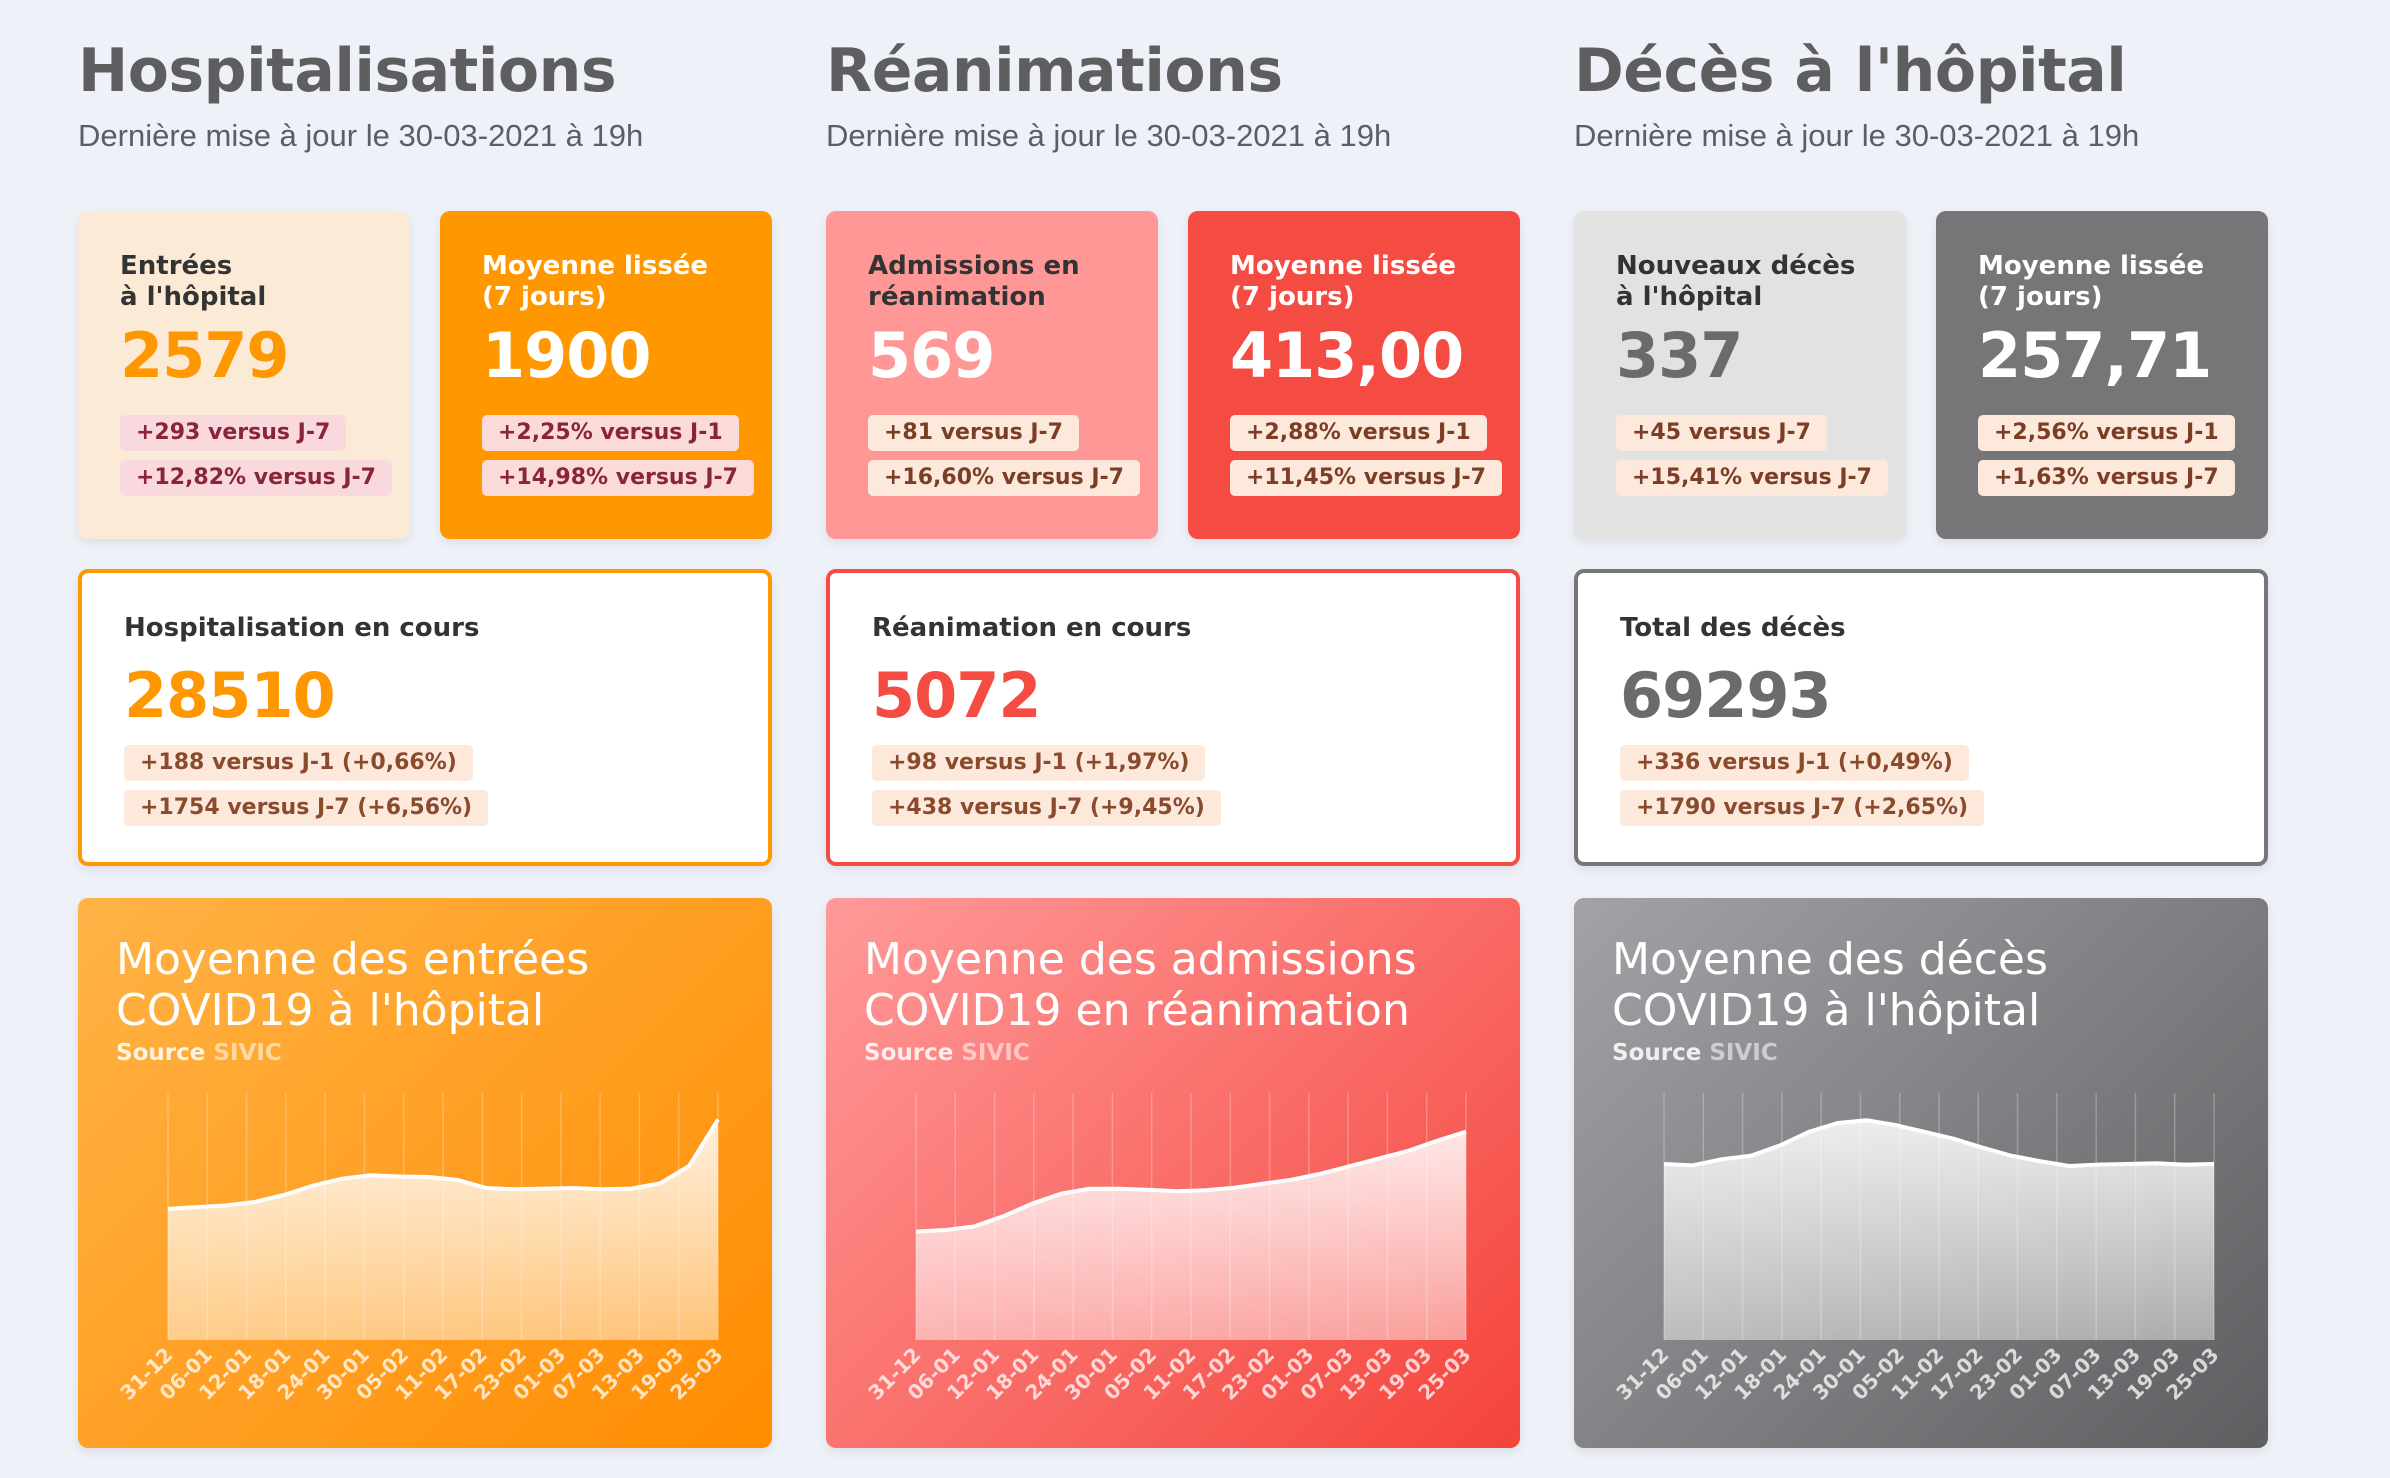 This screenshot has width=2390, height=1478. Describe the element at coordinates (302, 628) in the screenshot. I see `card-label: Hospitalisation en cours` at that location.